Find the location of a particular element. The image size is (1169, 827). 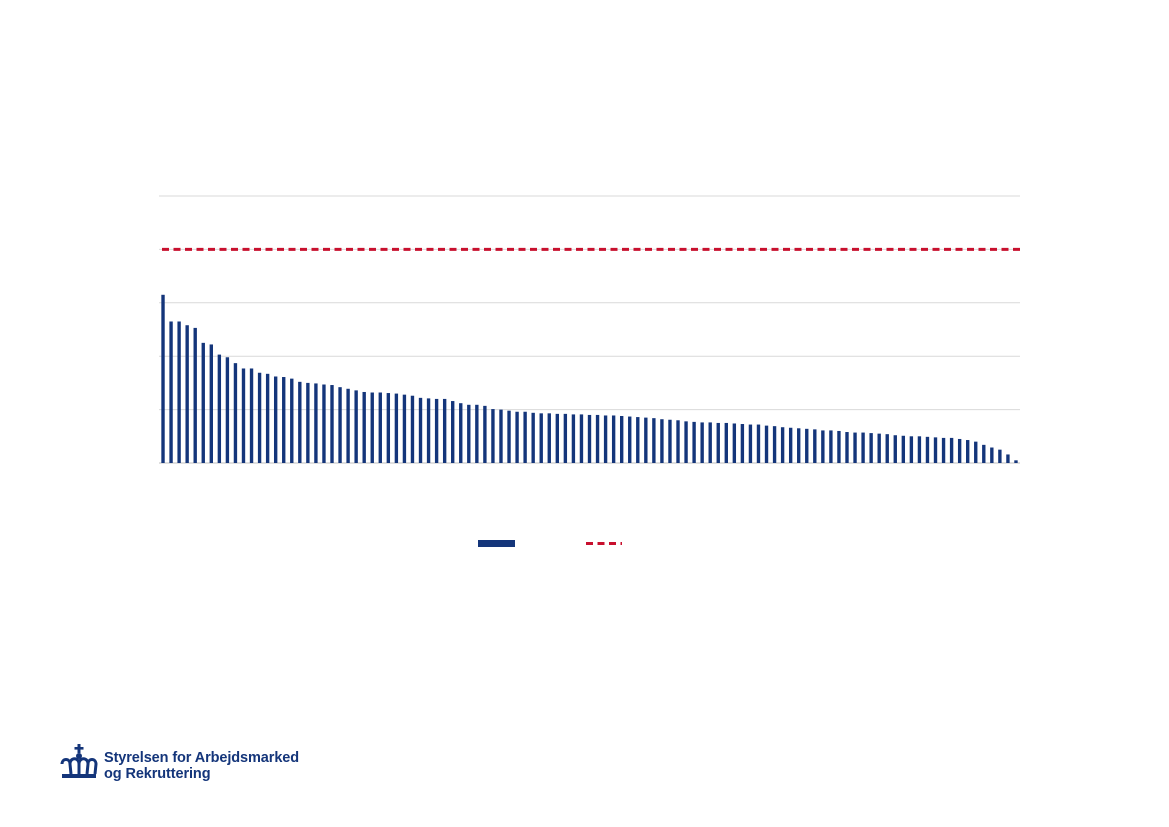

legend is located at coordinates (550, 543).